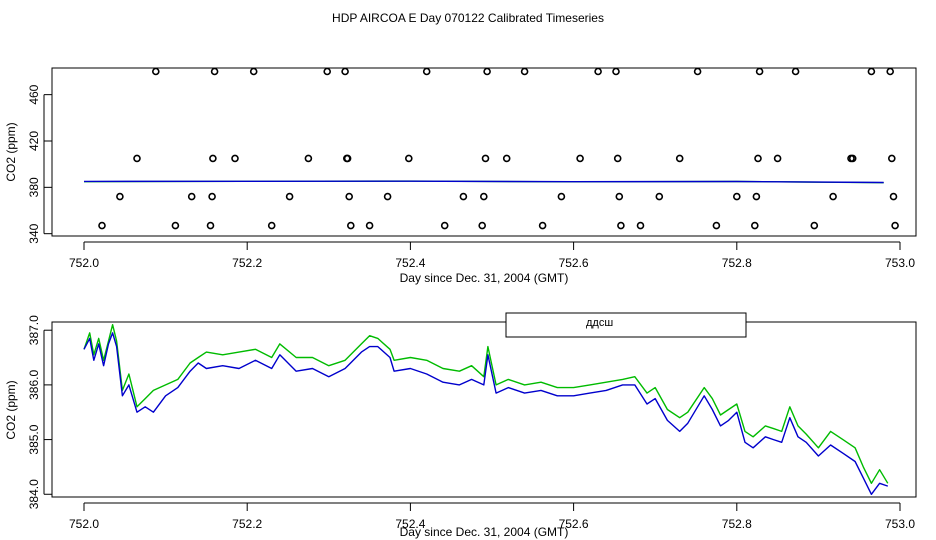 This screenshot has height=540, width=936. What do you see at coordinates (34, 439) in the screenshot?
I see `y-tick-label: 385.0` at bounding box center [34, 439].